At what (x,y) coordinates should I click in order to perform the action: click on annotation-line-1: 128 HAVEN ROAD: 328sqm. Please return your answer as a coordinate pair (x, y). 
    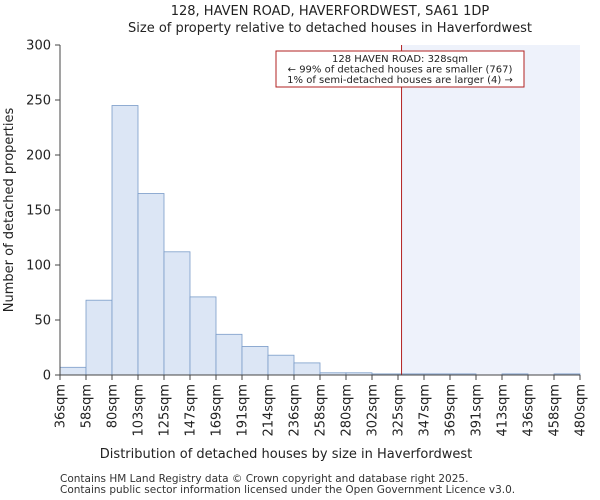
    Looking at the image, I should click on (400, 59).